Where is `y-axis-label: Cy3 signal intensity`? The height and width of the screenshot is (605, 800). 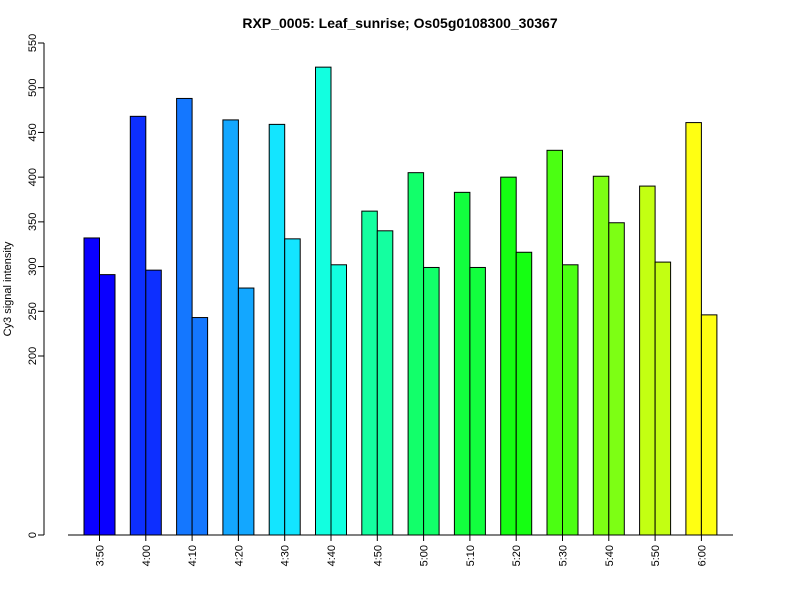
y-axis-label: Cy3 signal intensity is located at coordinates (8, 288).